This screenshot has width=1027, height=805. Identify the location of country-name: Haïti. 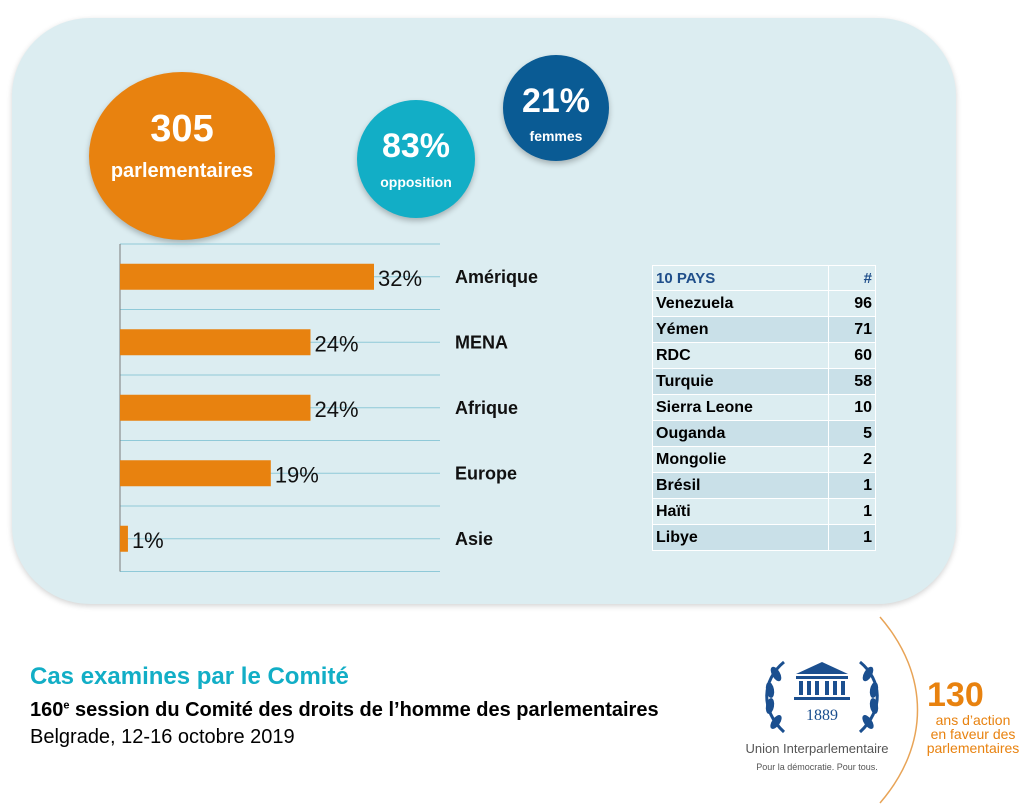
(740, 511).